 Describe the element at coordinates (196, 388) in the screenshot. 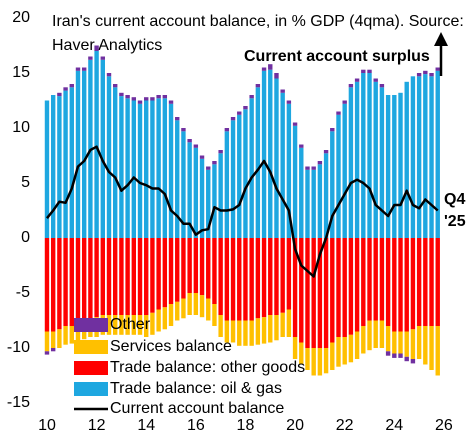

I see `legend-label: Trade balance: oil & gas` at that location.